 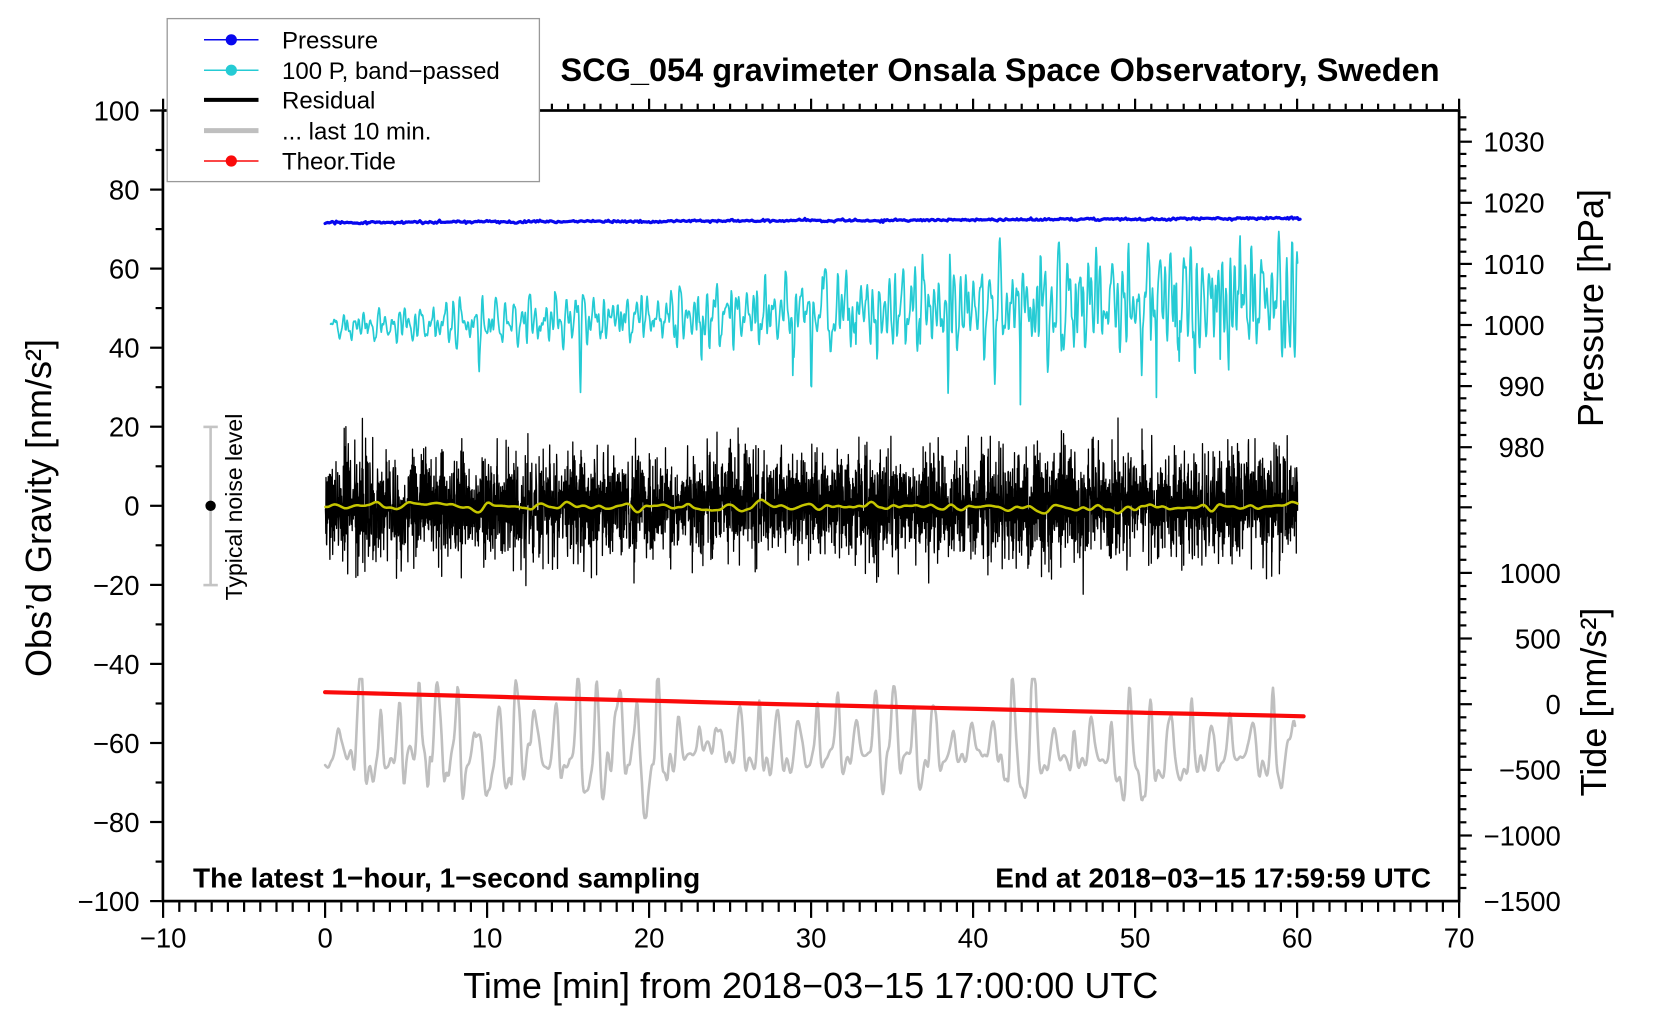 What do you see at coordinates (109, 901) in the screenshot?
I see `svg-text: −100` at bounding box center [109, 901].